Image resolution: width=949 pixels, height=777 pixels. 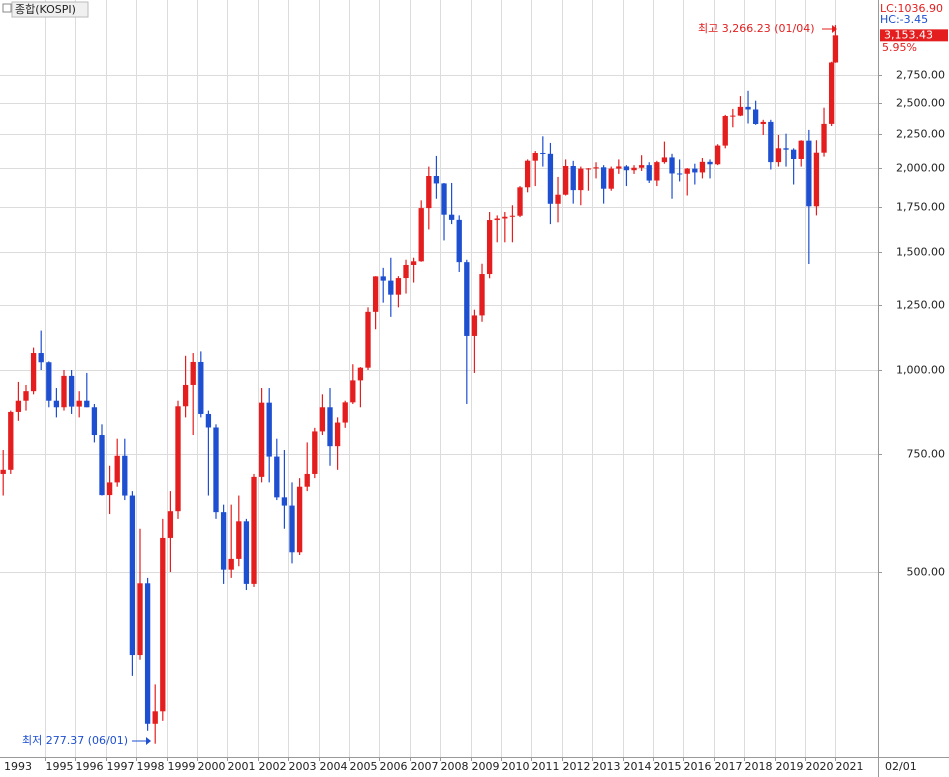 What do you see at coordinates (756, 28) in the screenshot?
I see `high-annotation: 최고 3,266.23 (01/04)` at bounding box center [756, 28].